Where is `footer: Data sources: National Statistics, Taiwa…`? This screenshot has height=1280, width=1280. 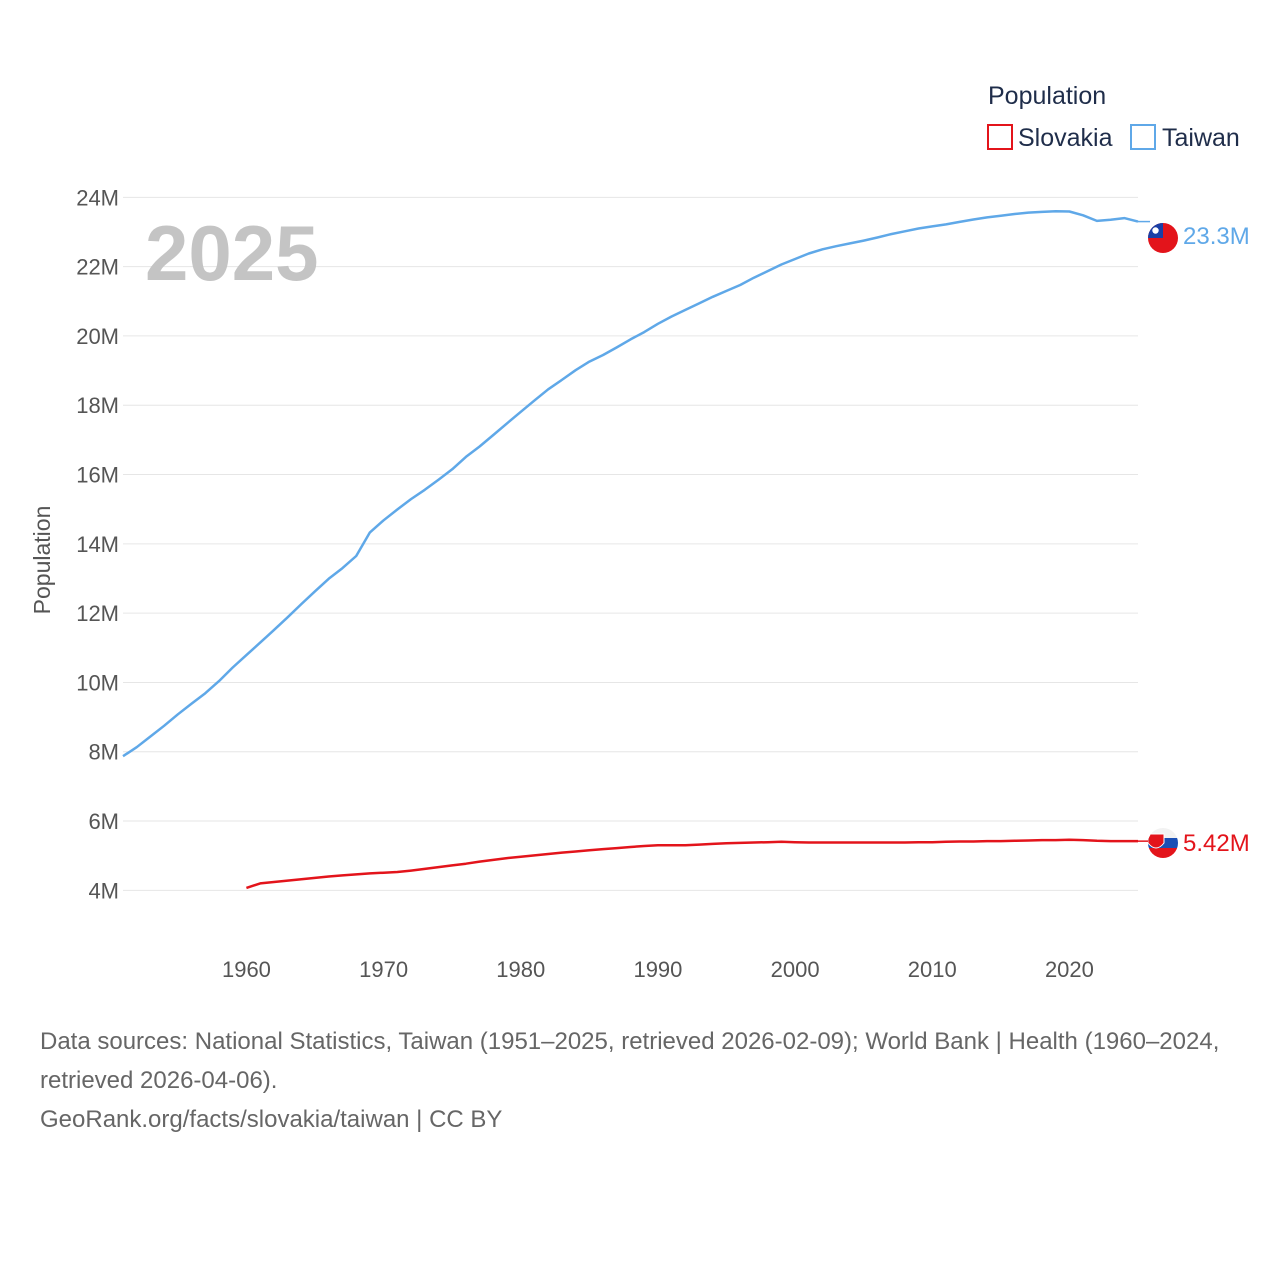 footer: Data sources: National Statistics, Taiwa… is located at coordinates (645, 1080).